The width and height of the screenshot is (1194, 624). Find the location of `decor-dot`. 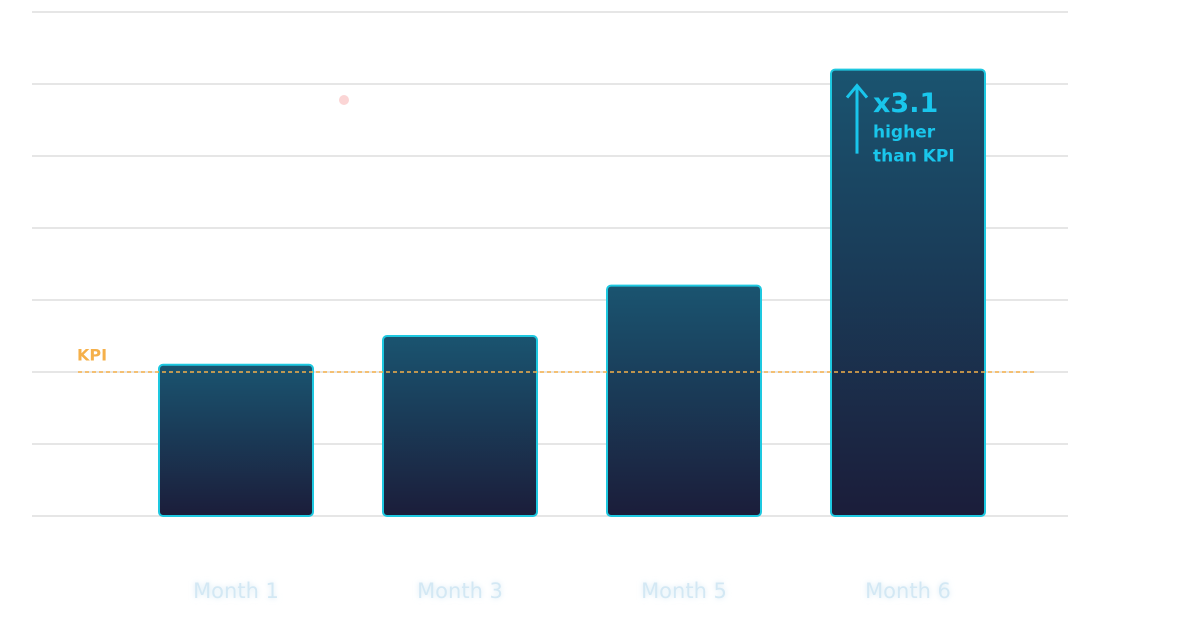

decor-dot is located at coordinates (344, 100).